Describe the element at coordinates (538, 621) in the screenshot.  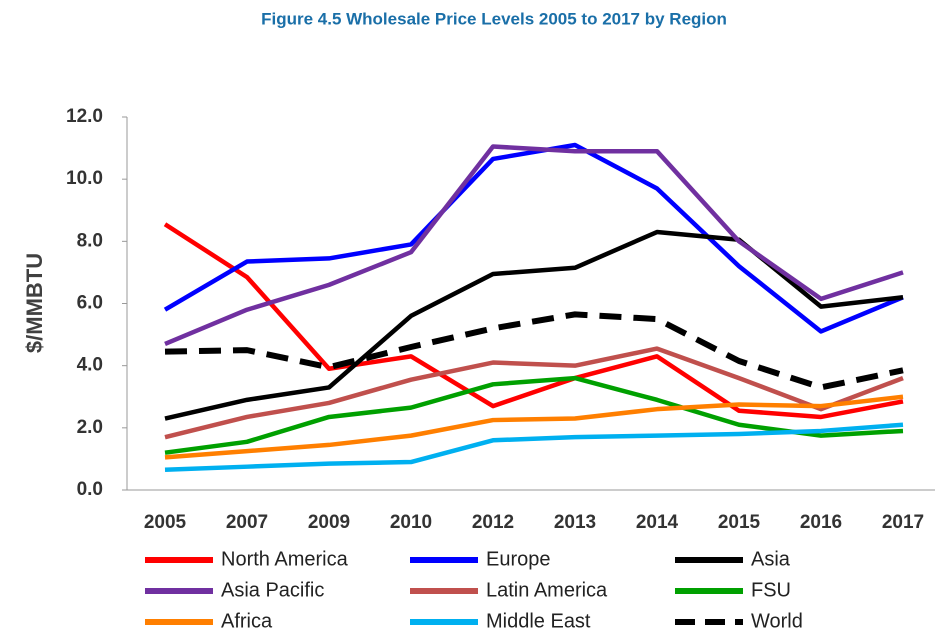
I see `legend-label: Middle East` at that location.